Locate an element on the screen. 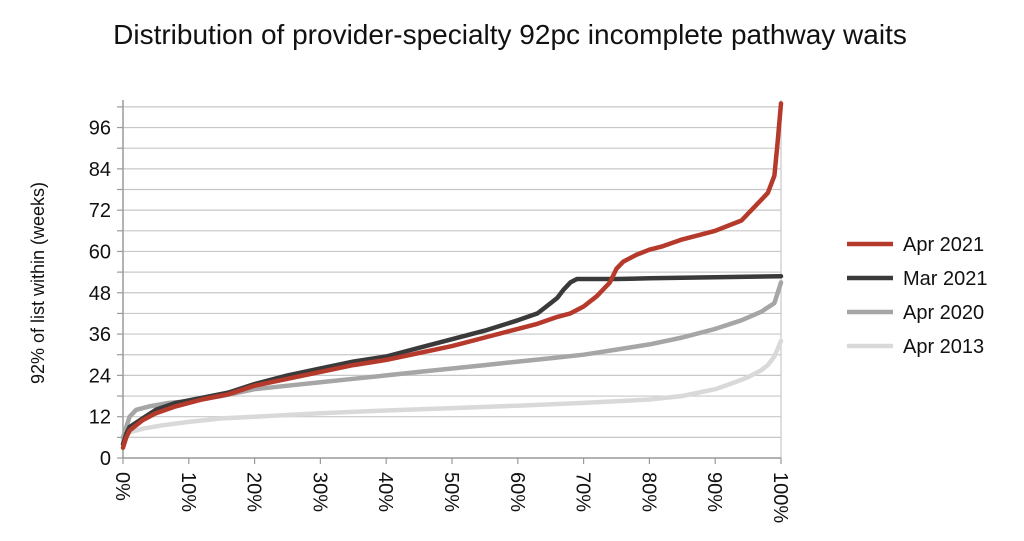 This screenshot has height=541, width=1024. legend: Apr 2021 Mar 2021 Apr 2020 Apr 2013 is located at coordinates (917, 296).